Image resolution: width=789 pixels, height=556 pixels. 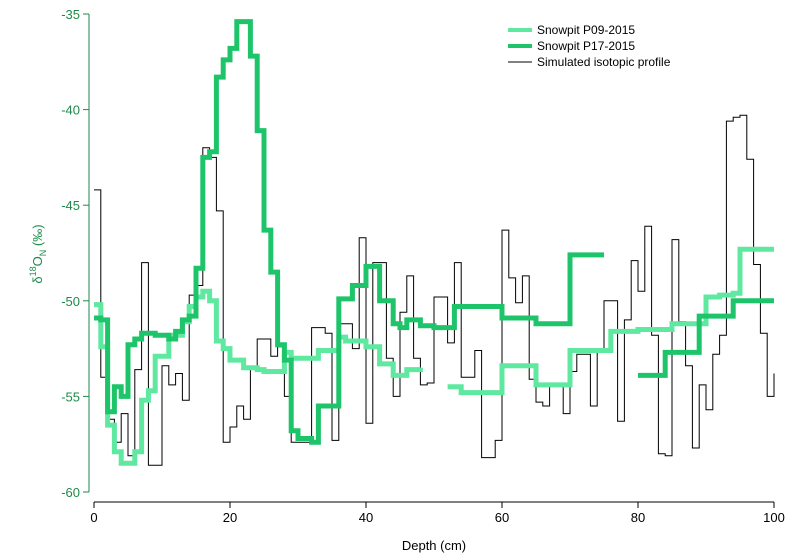 What do you see at coordinates (502, 517) in the screenshot?
I see `x-tick-label: 60` at bounding box center [502, 517].